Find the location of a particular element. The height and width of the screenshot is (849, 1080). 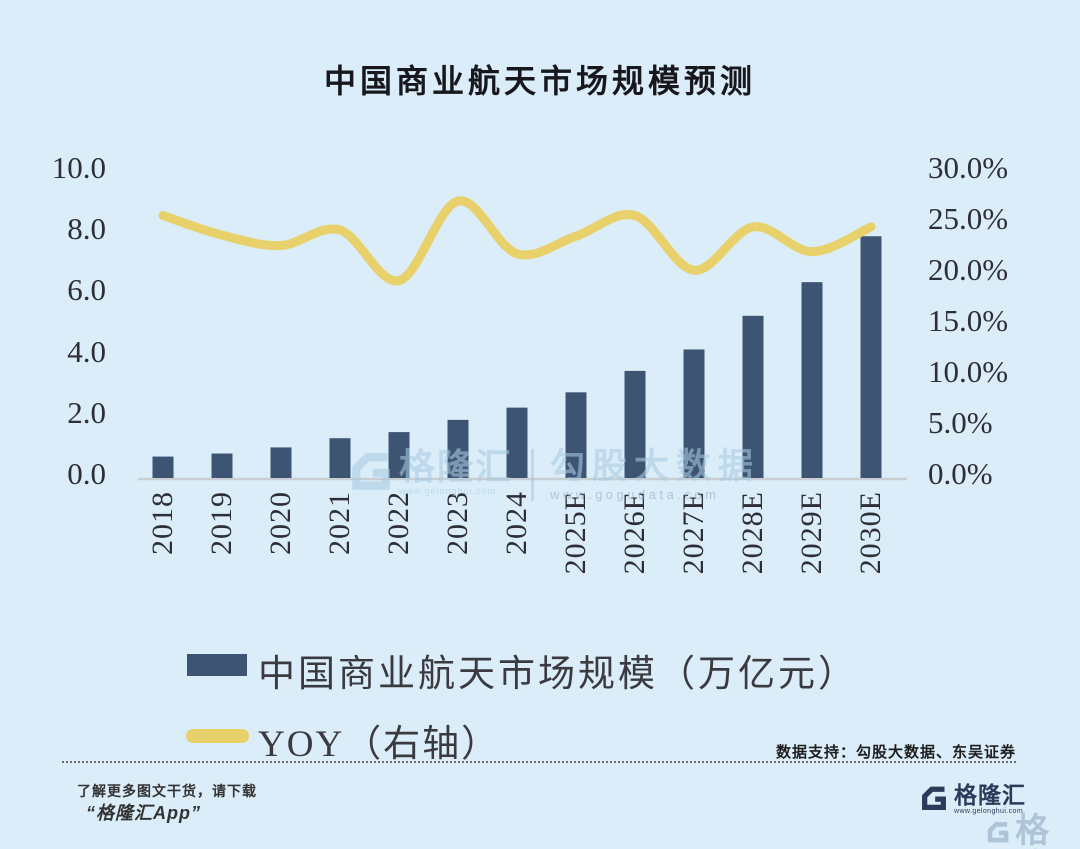

bar-2023 is located at coordinates (458, 448).